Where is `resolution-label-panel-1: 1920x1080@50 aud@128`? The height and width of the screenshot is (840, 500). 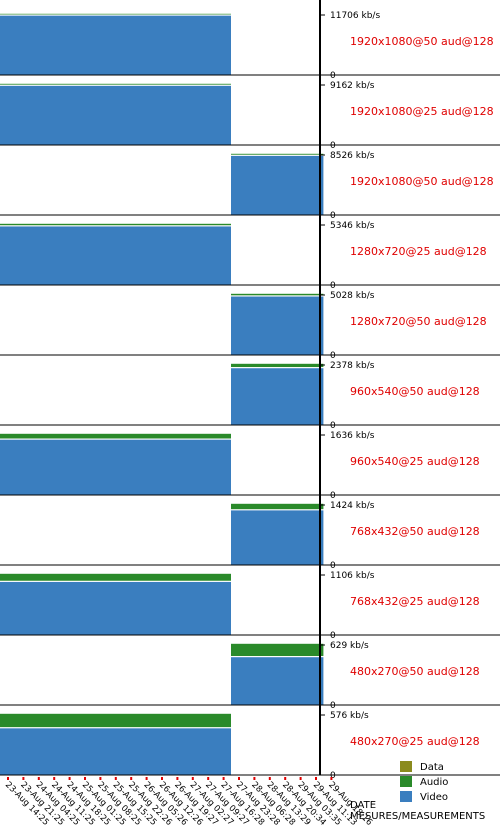 resolution-label-panel-1: 1920x1080@50 aud@128 is located at coordinates (422, 41).